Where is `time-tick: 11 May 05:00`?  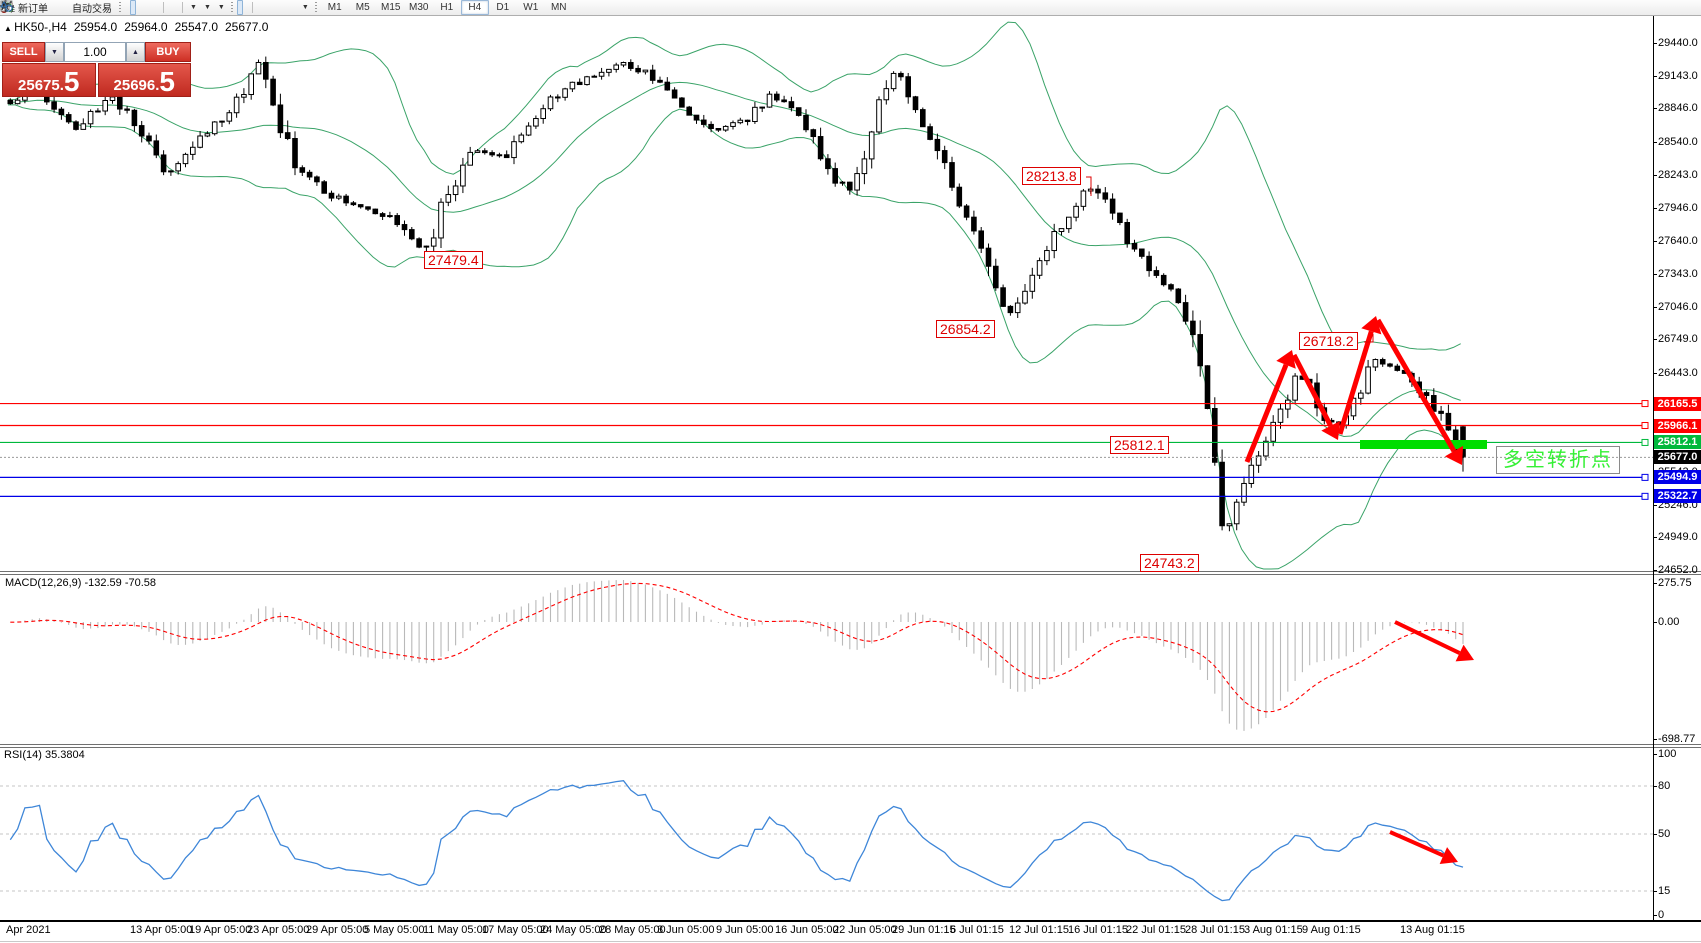 time-tick: 11 May 05:00 is located at coordinates (456, 930).